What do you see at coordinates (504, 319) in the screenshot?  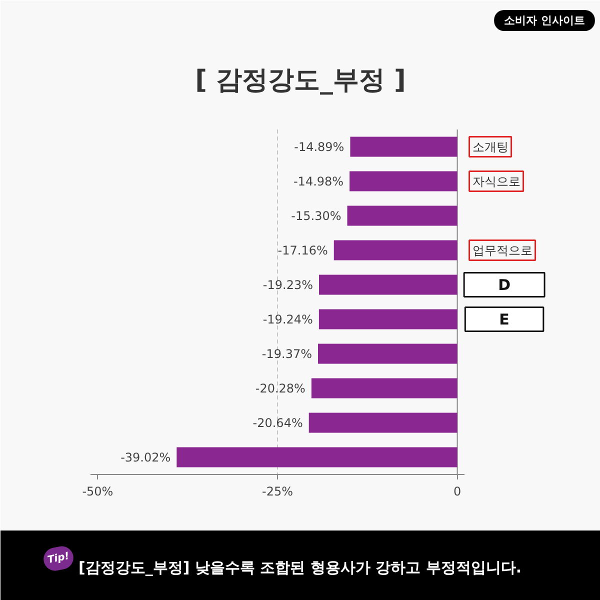 I see `y-tick-label: E` at bounding box center [504, 319].